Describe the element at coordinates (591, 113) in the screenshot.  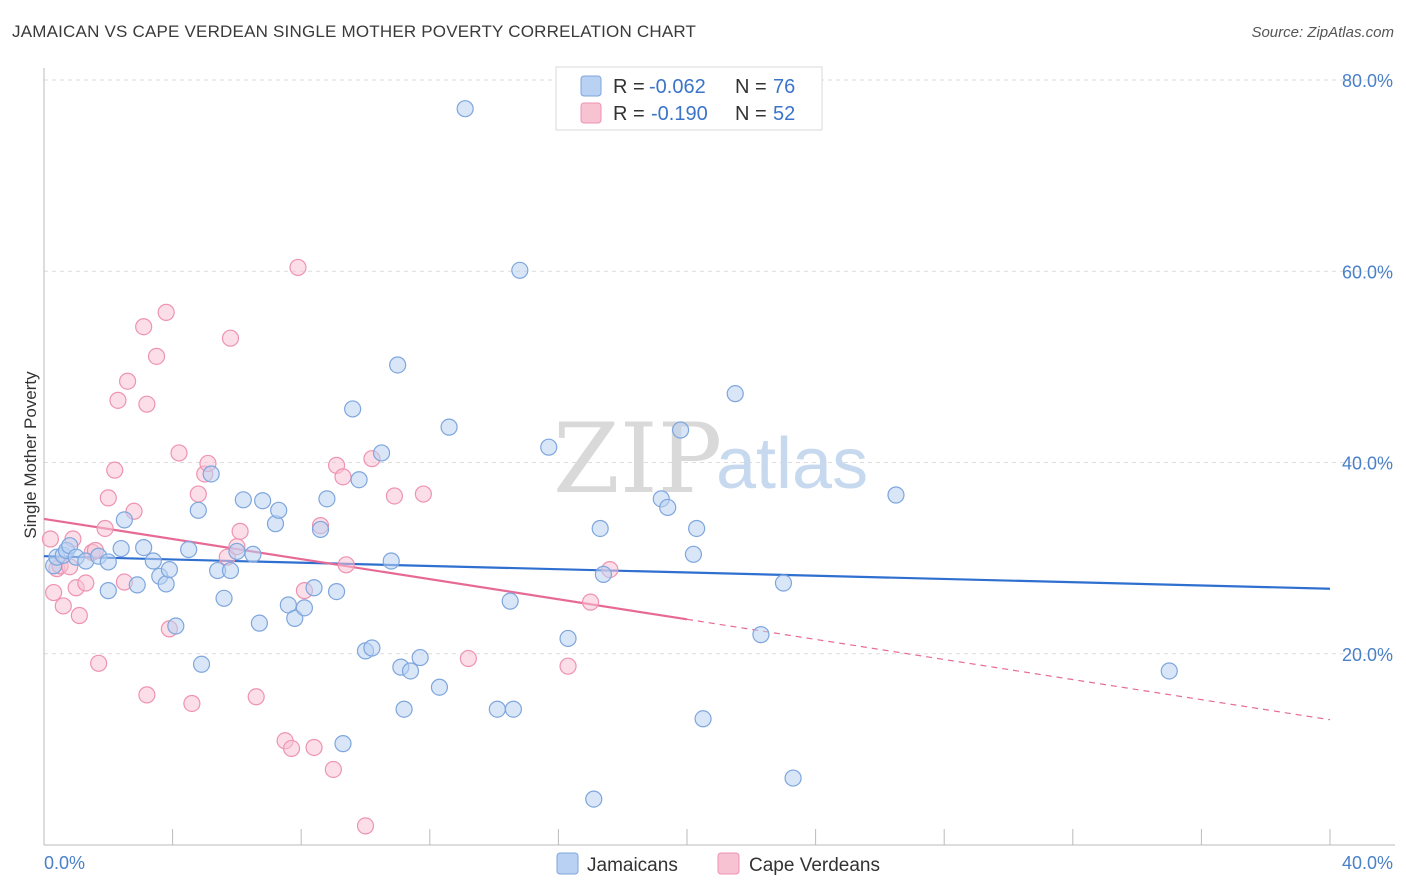
I see `legend-swatch-cape-verdeans` at that location.